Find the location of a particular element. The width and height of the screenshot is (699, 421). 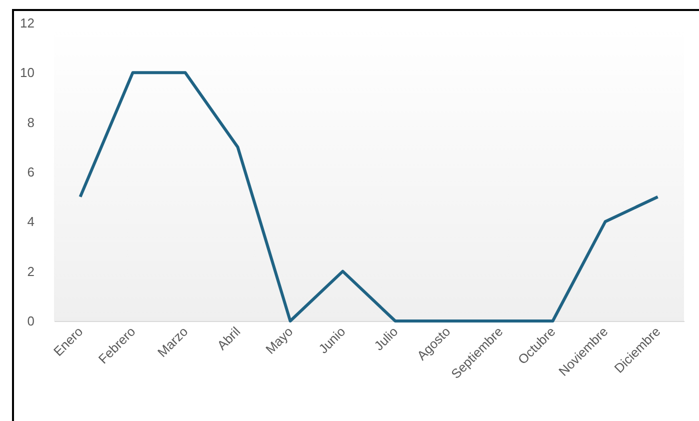

x-tick-label: Julio is located at coordinates (386, 339).